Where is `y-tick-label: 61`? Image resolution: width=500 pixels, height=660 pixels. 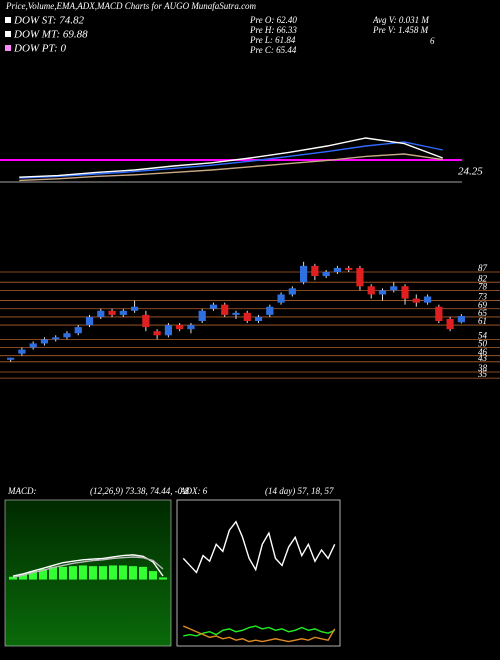
y-tick-label: 61 is located at coordinates (482, 321).